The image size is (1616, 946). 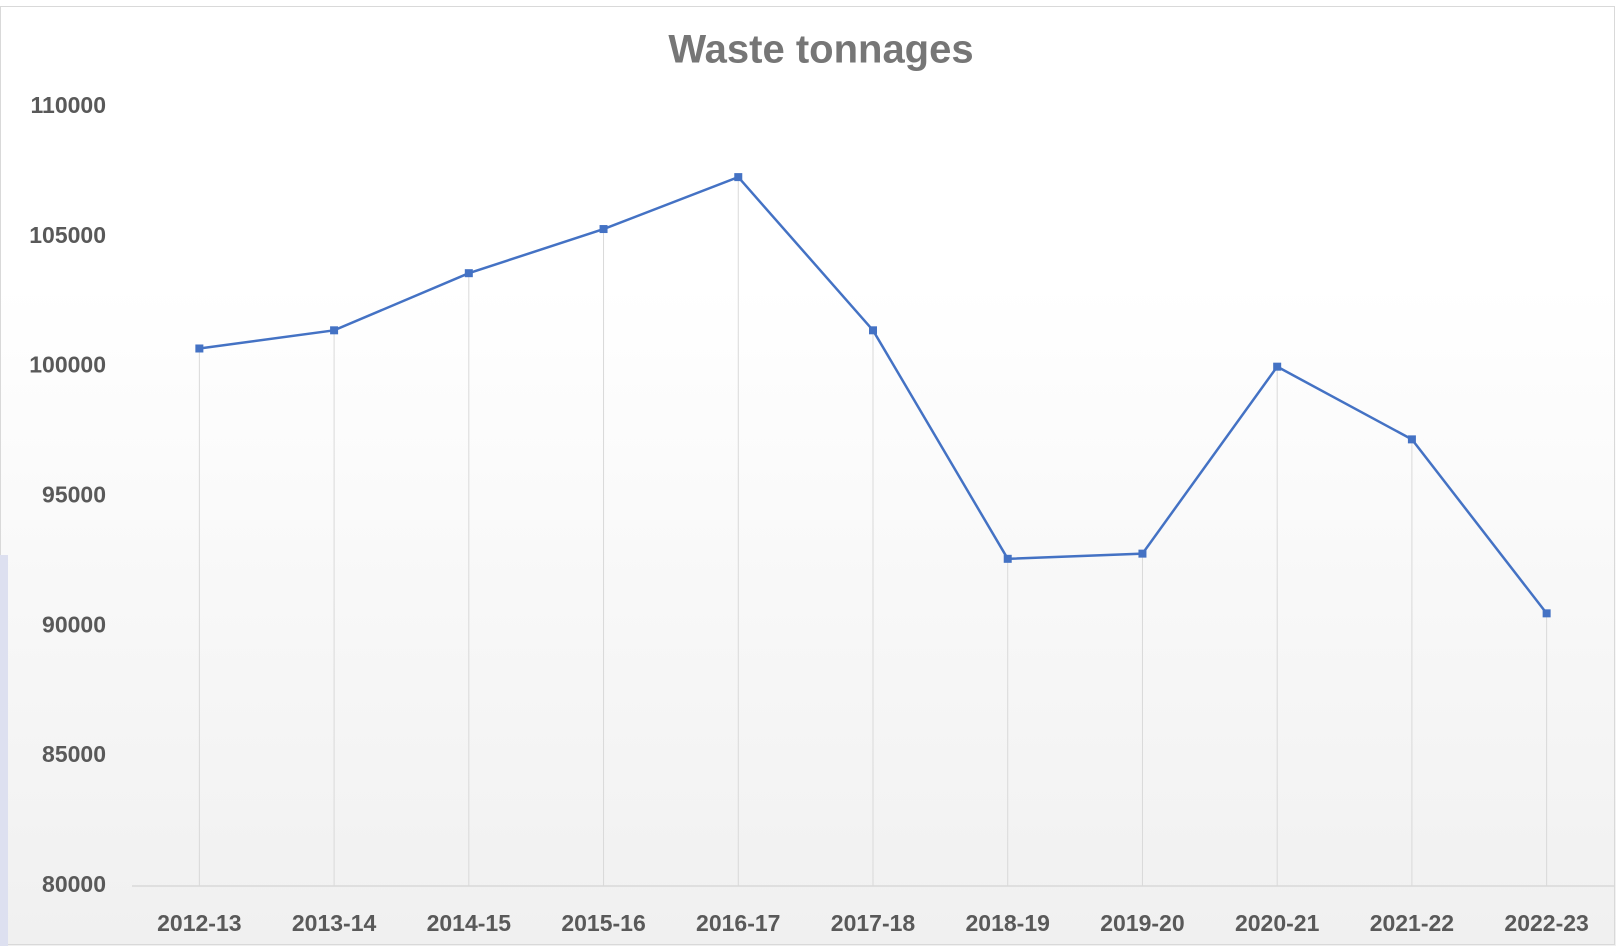 I want to click on side-strip, so click(x=4, y=750).